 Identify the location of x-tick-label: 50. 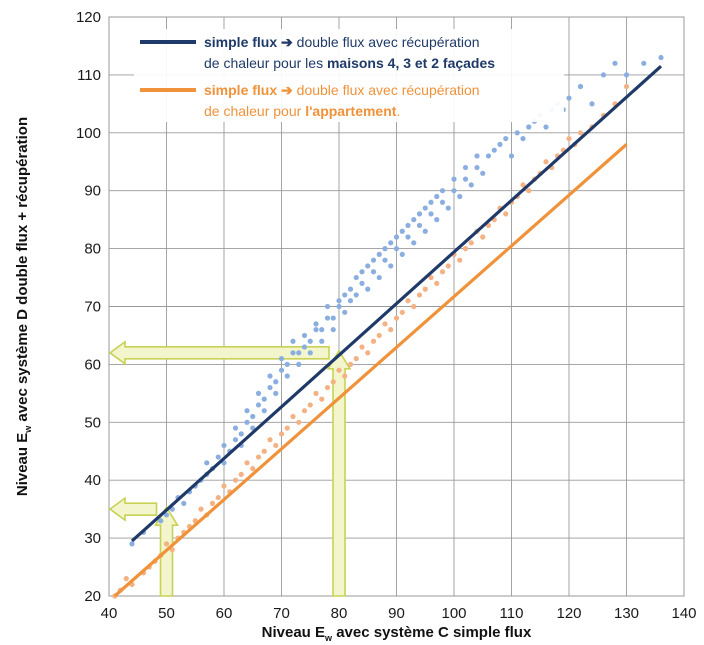
(166, 613).